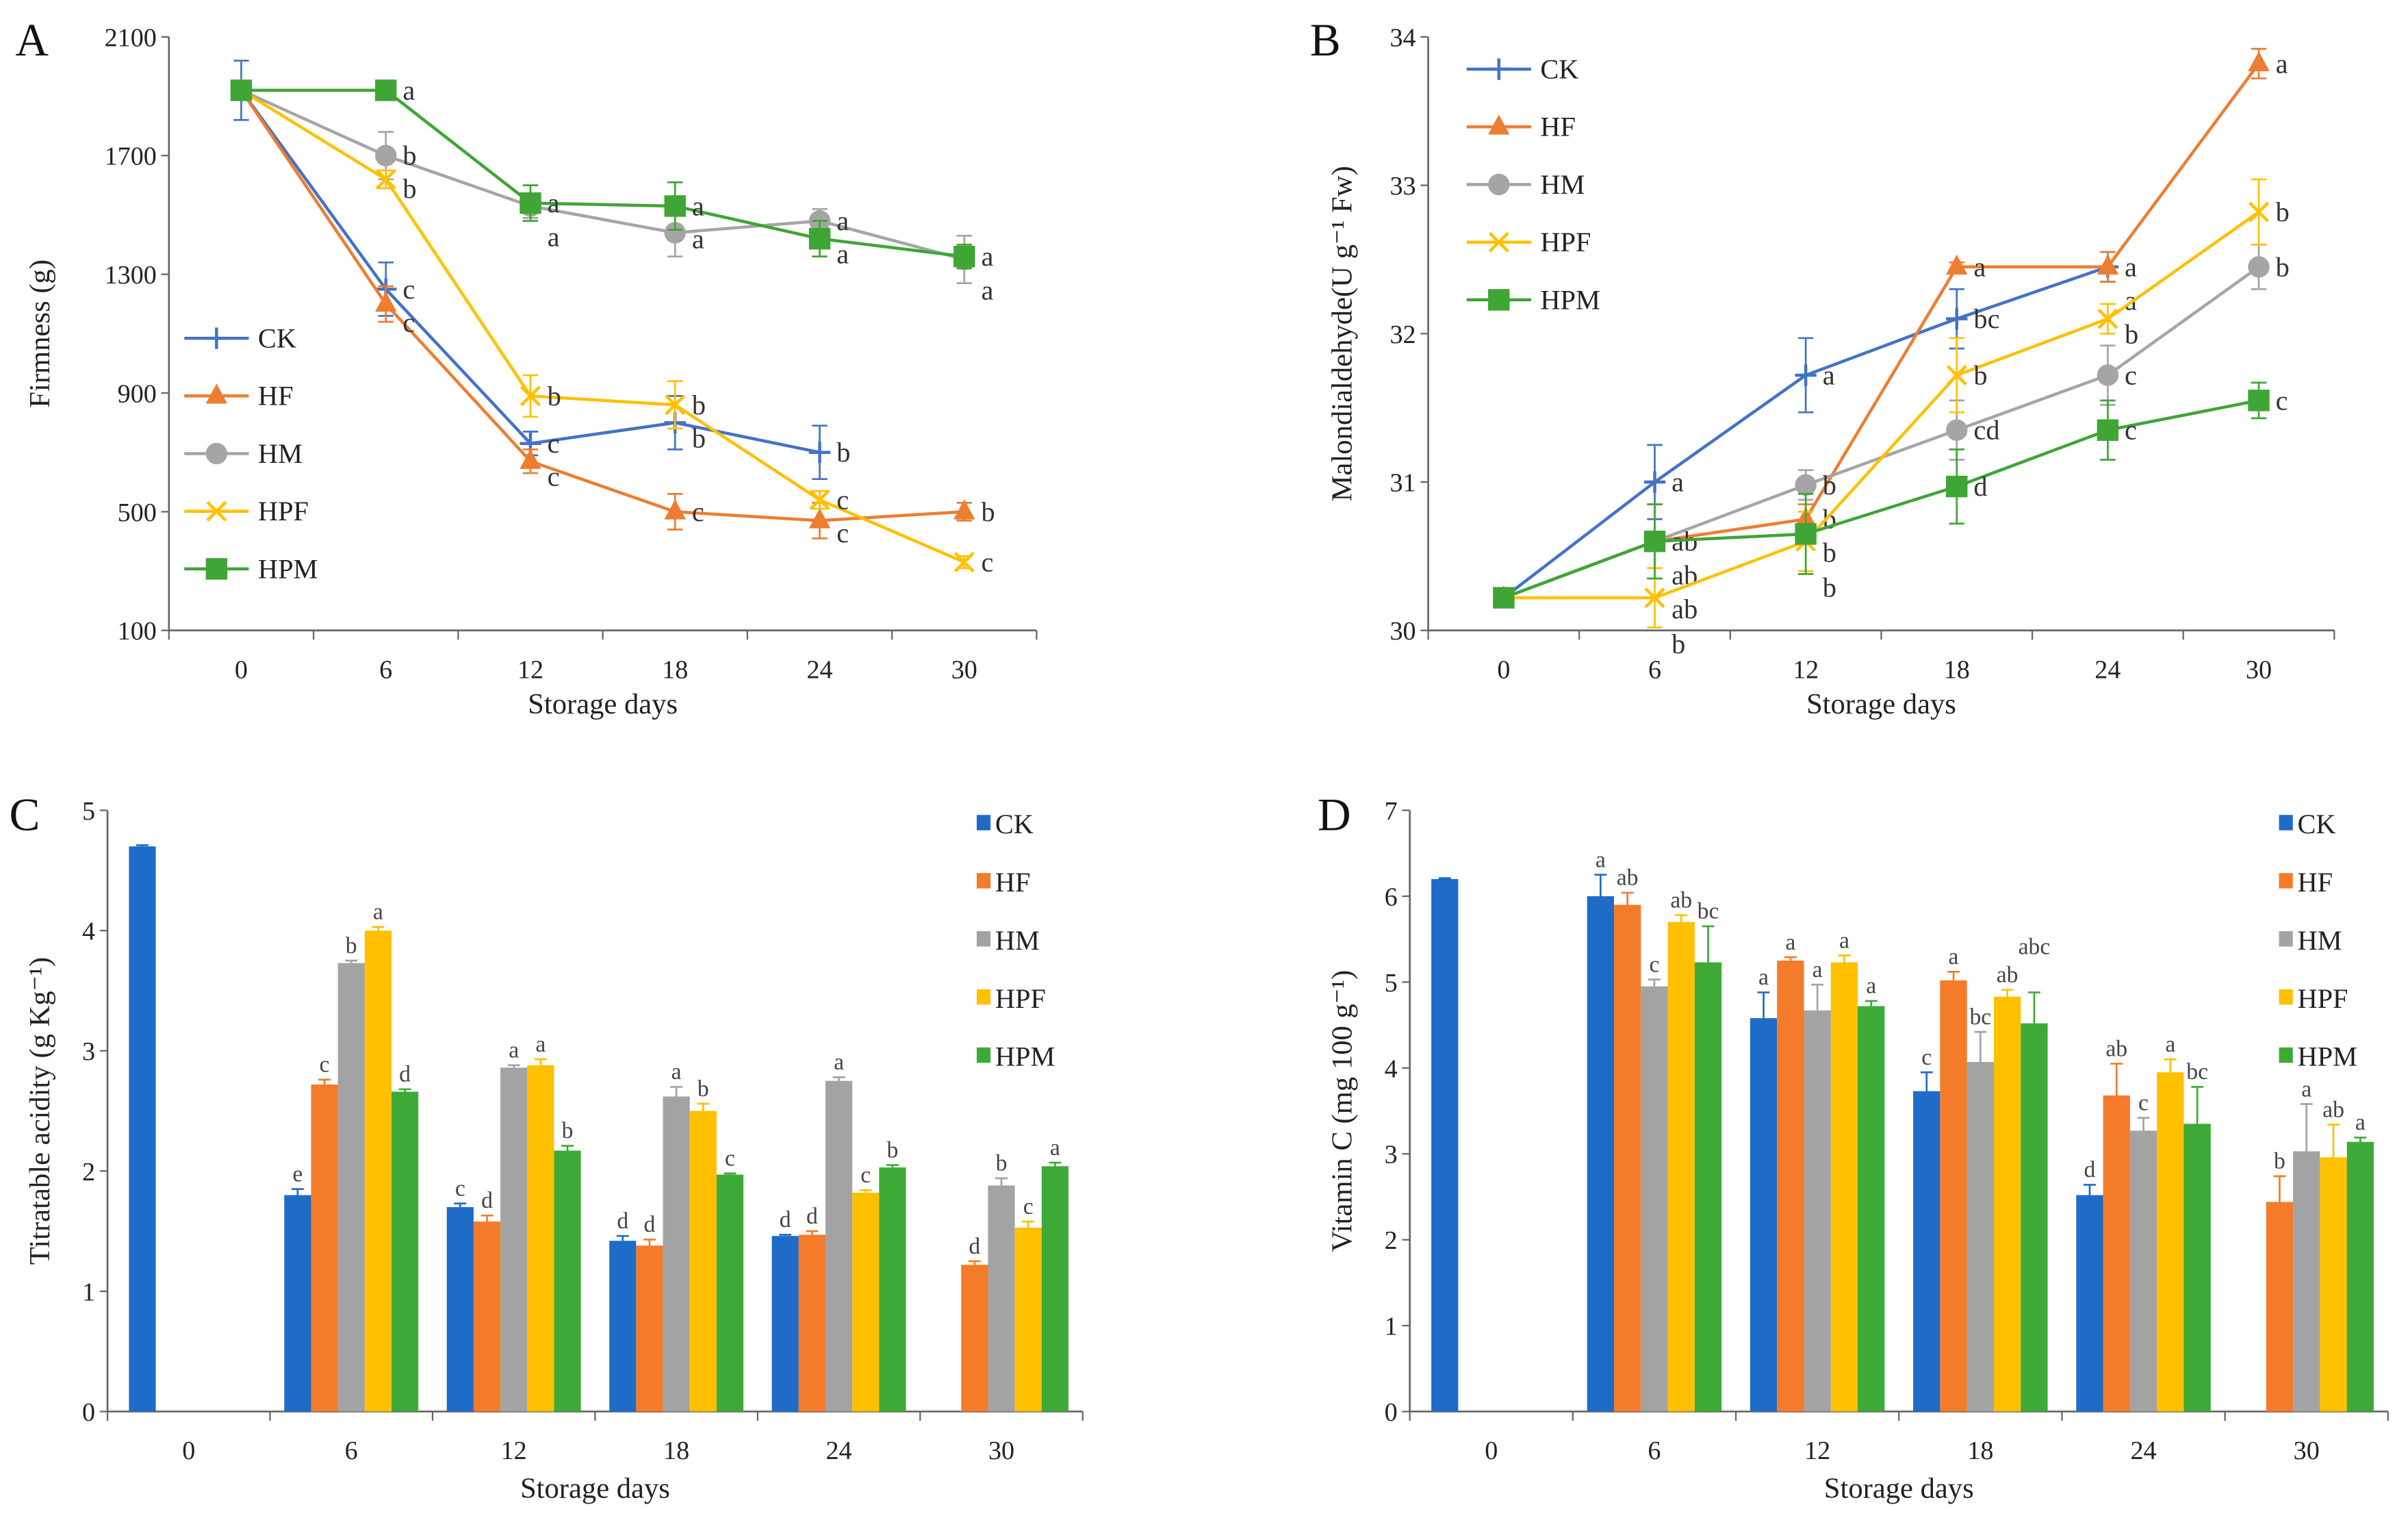  I want to click on legend-swatch, so click(2286, 1055).